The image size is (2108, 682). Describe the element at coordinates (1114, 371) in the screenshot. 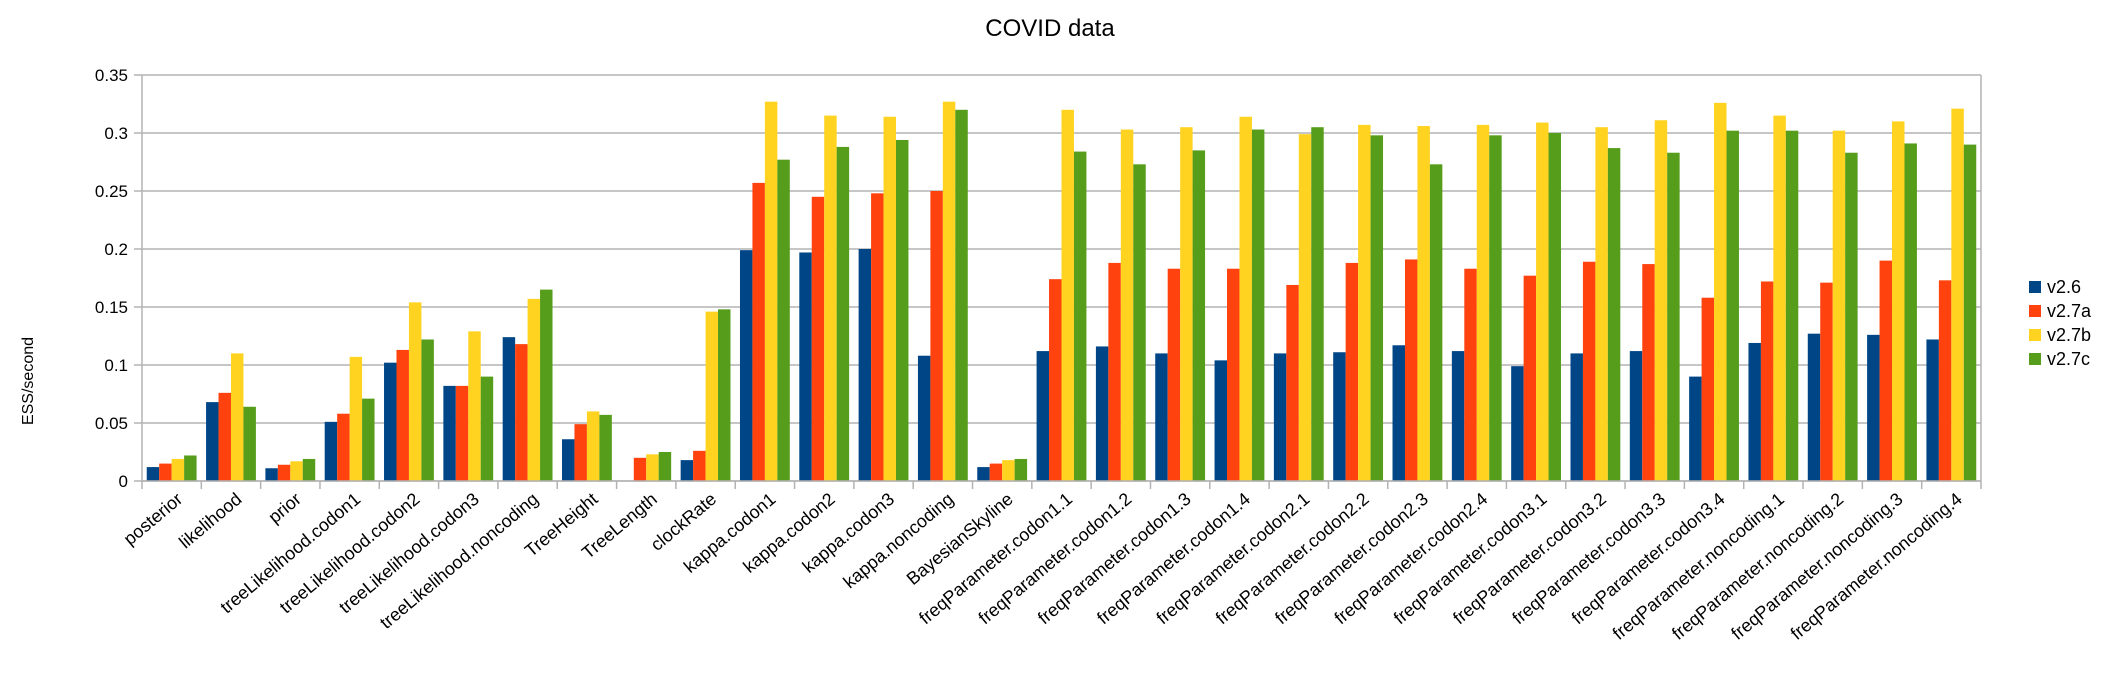

I see `bar-v2.7a-freqParameter.codon1.2` at that location.